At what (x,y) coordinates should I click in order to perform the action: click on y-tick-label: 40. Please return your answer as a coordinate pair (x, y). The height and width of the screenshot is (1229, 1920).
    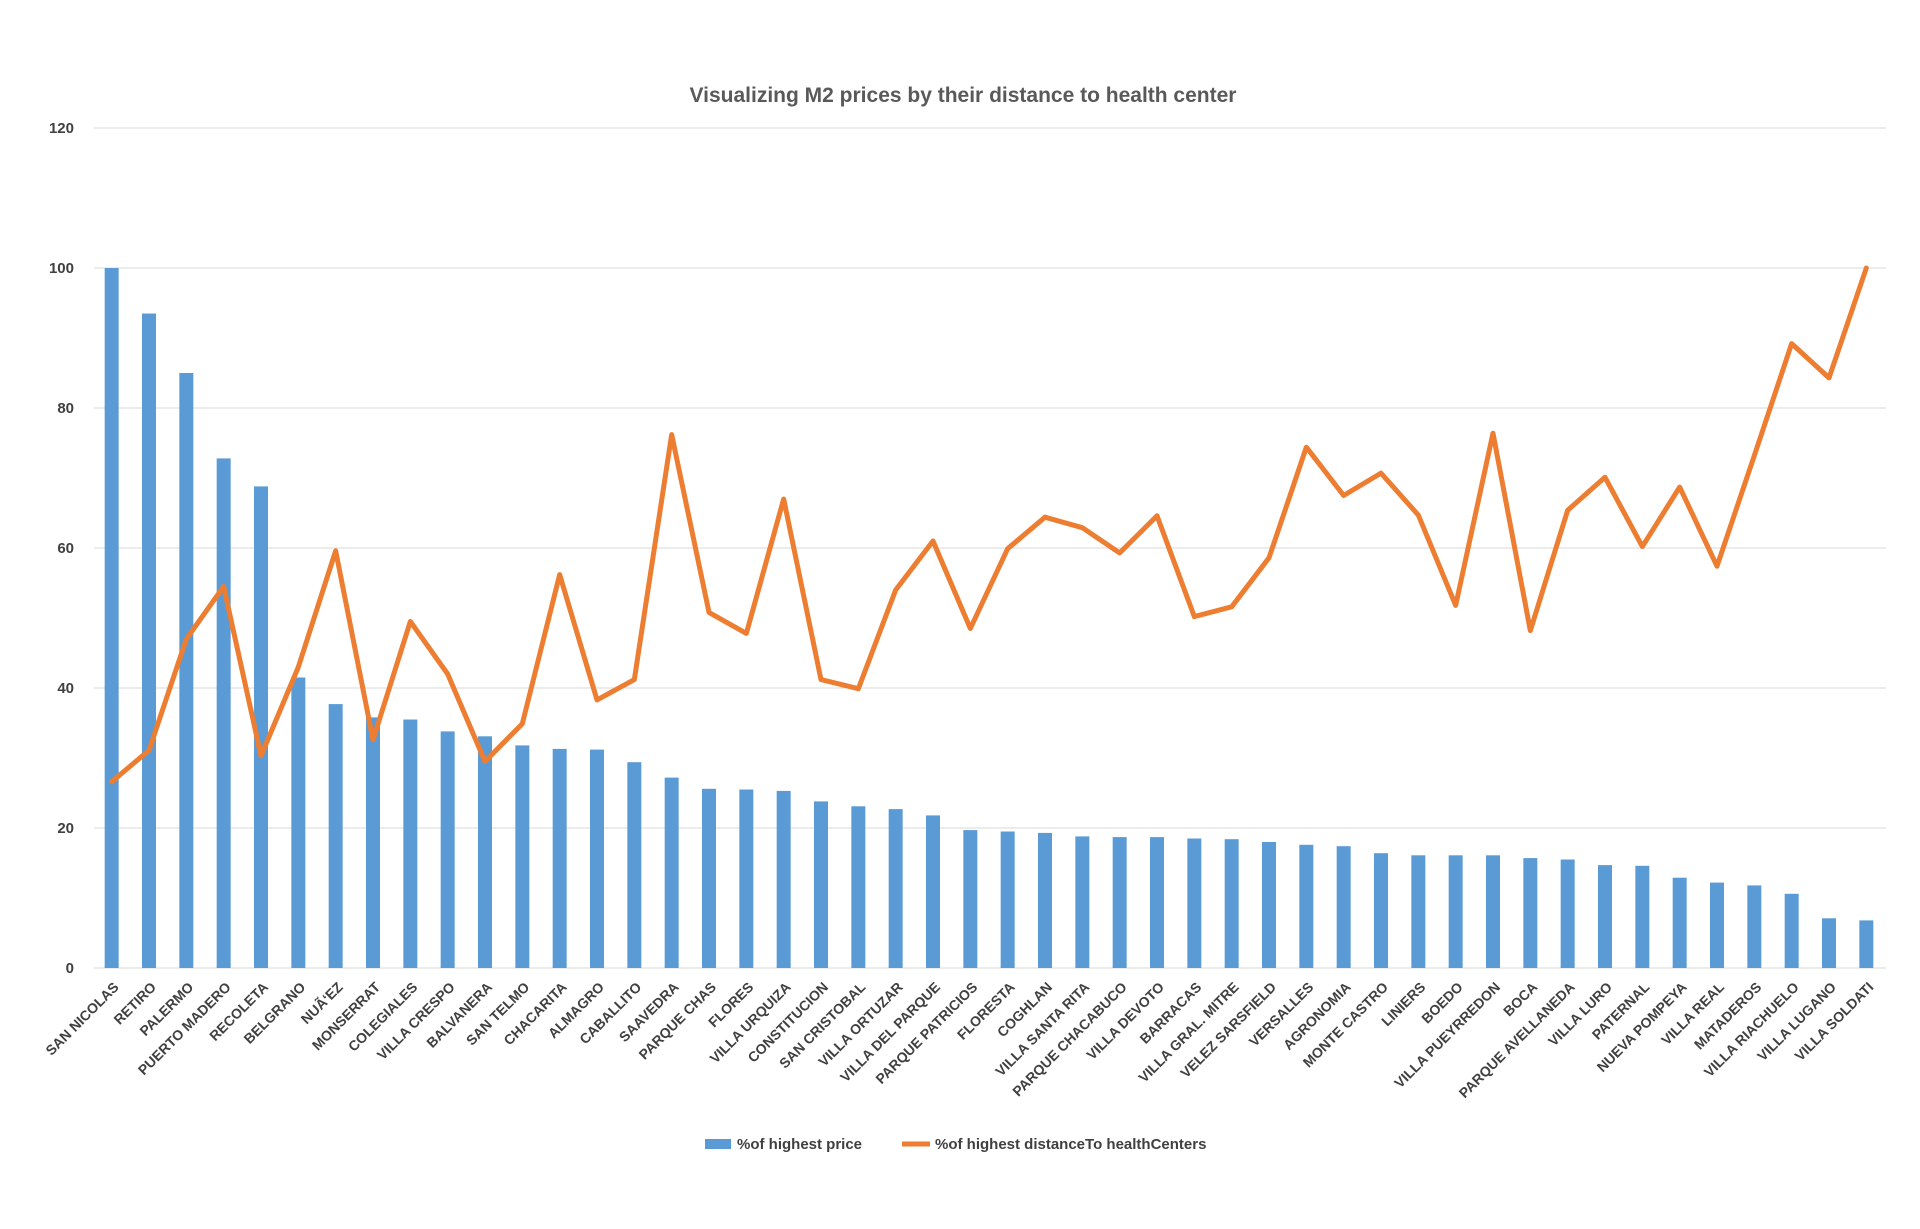
    Looking at the image, I should click on (65, 688).